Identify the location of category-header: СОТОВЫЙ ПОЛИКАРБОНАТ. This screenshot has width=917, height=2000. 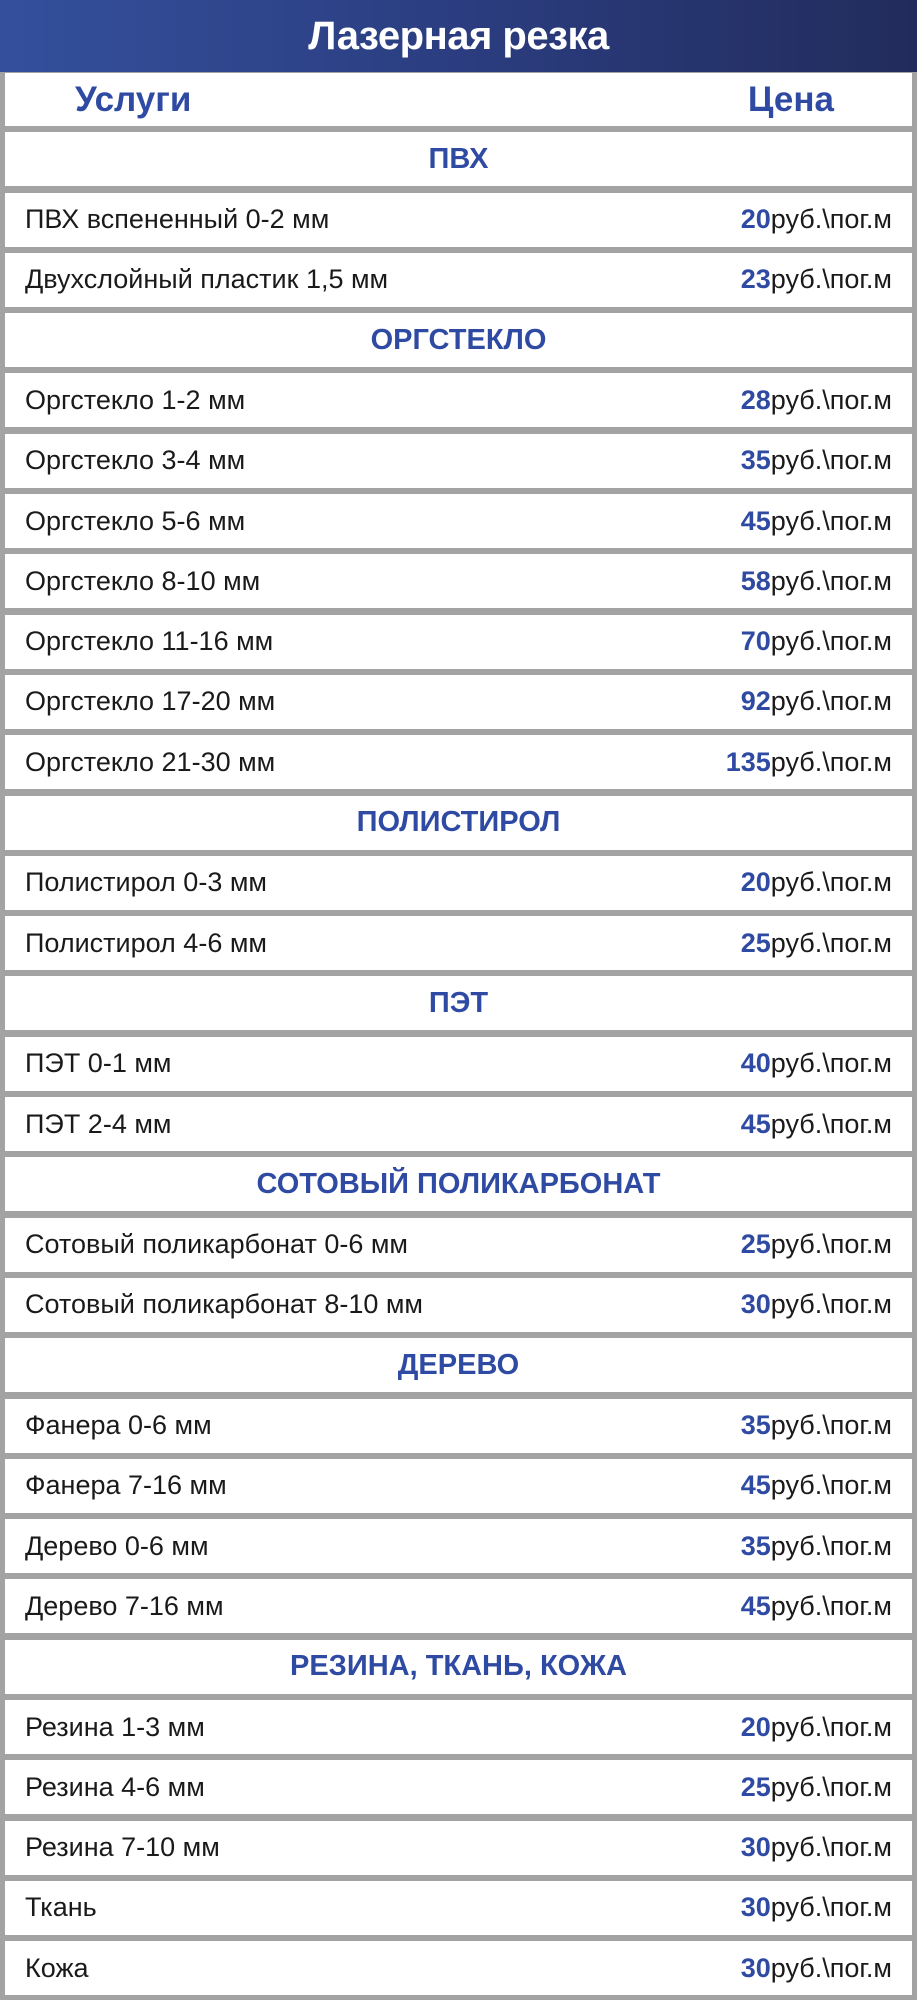
(458, 1184).